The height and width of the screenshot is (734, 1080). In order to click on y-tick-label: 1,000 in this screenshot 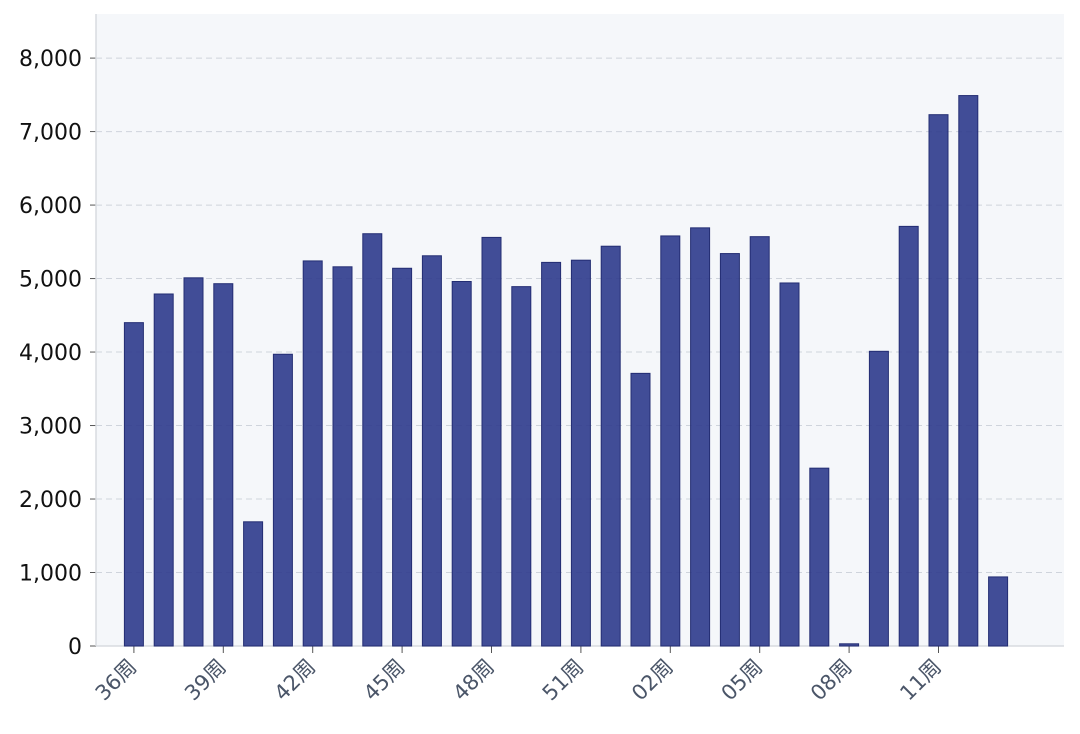, I will do `click(50, 574)`.